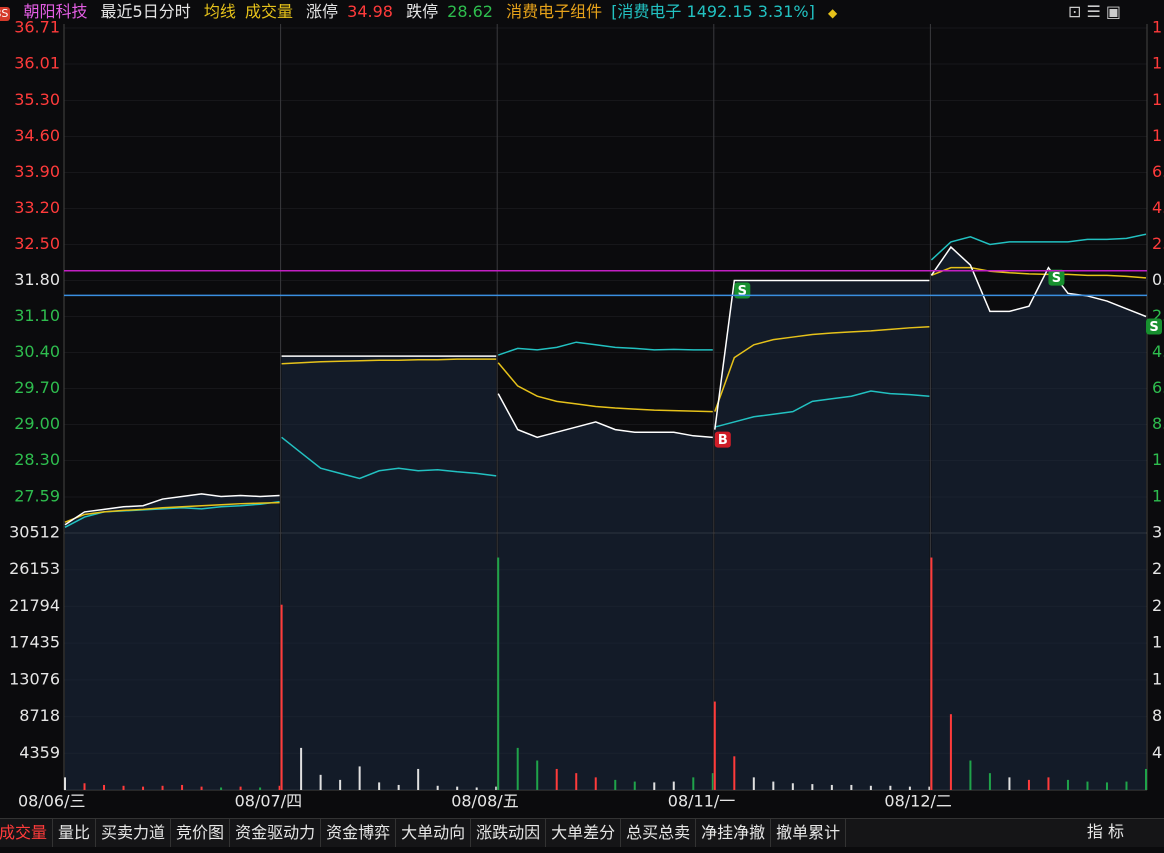 This screenshot has height=853, width=1164. I want to click on limit-up-label: 涨停, so click(322, 11).